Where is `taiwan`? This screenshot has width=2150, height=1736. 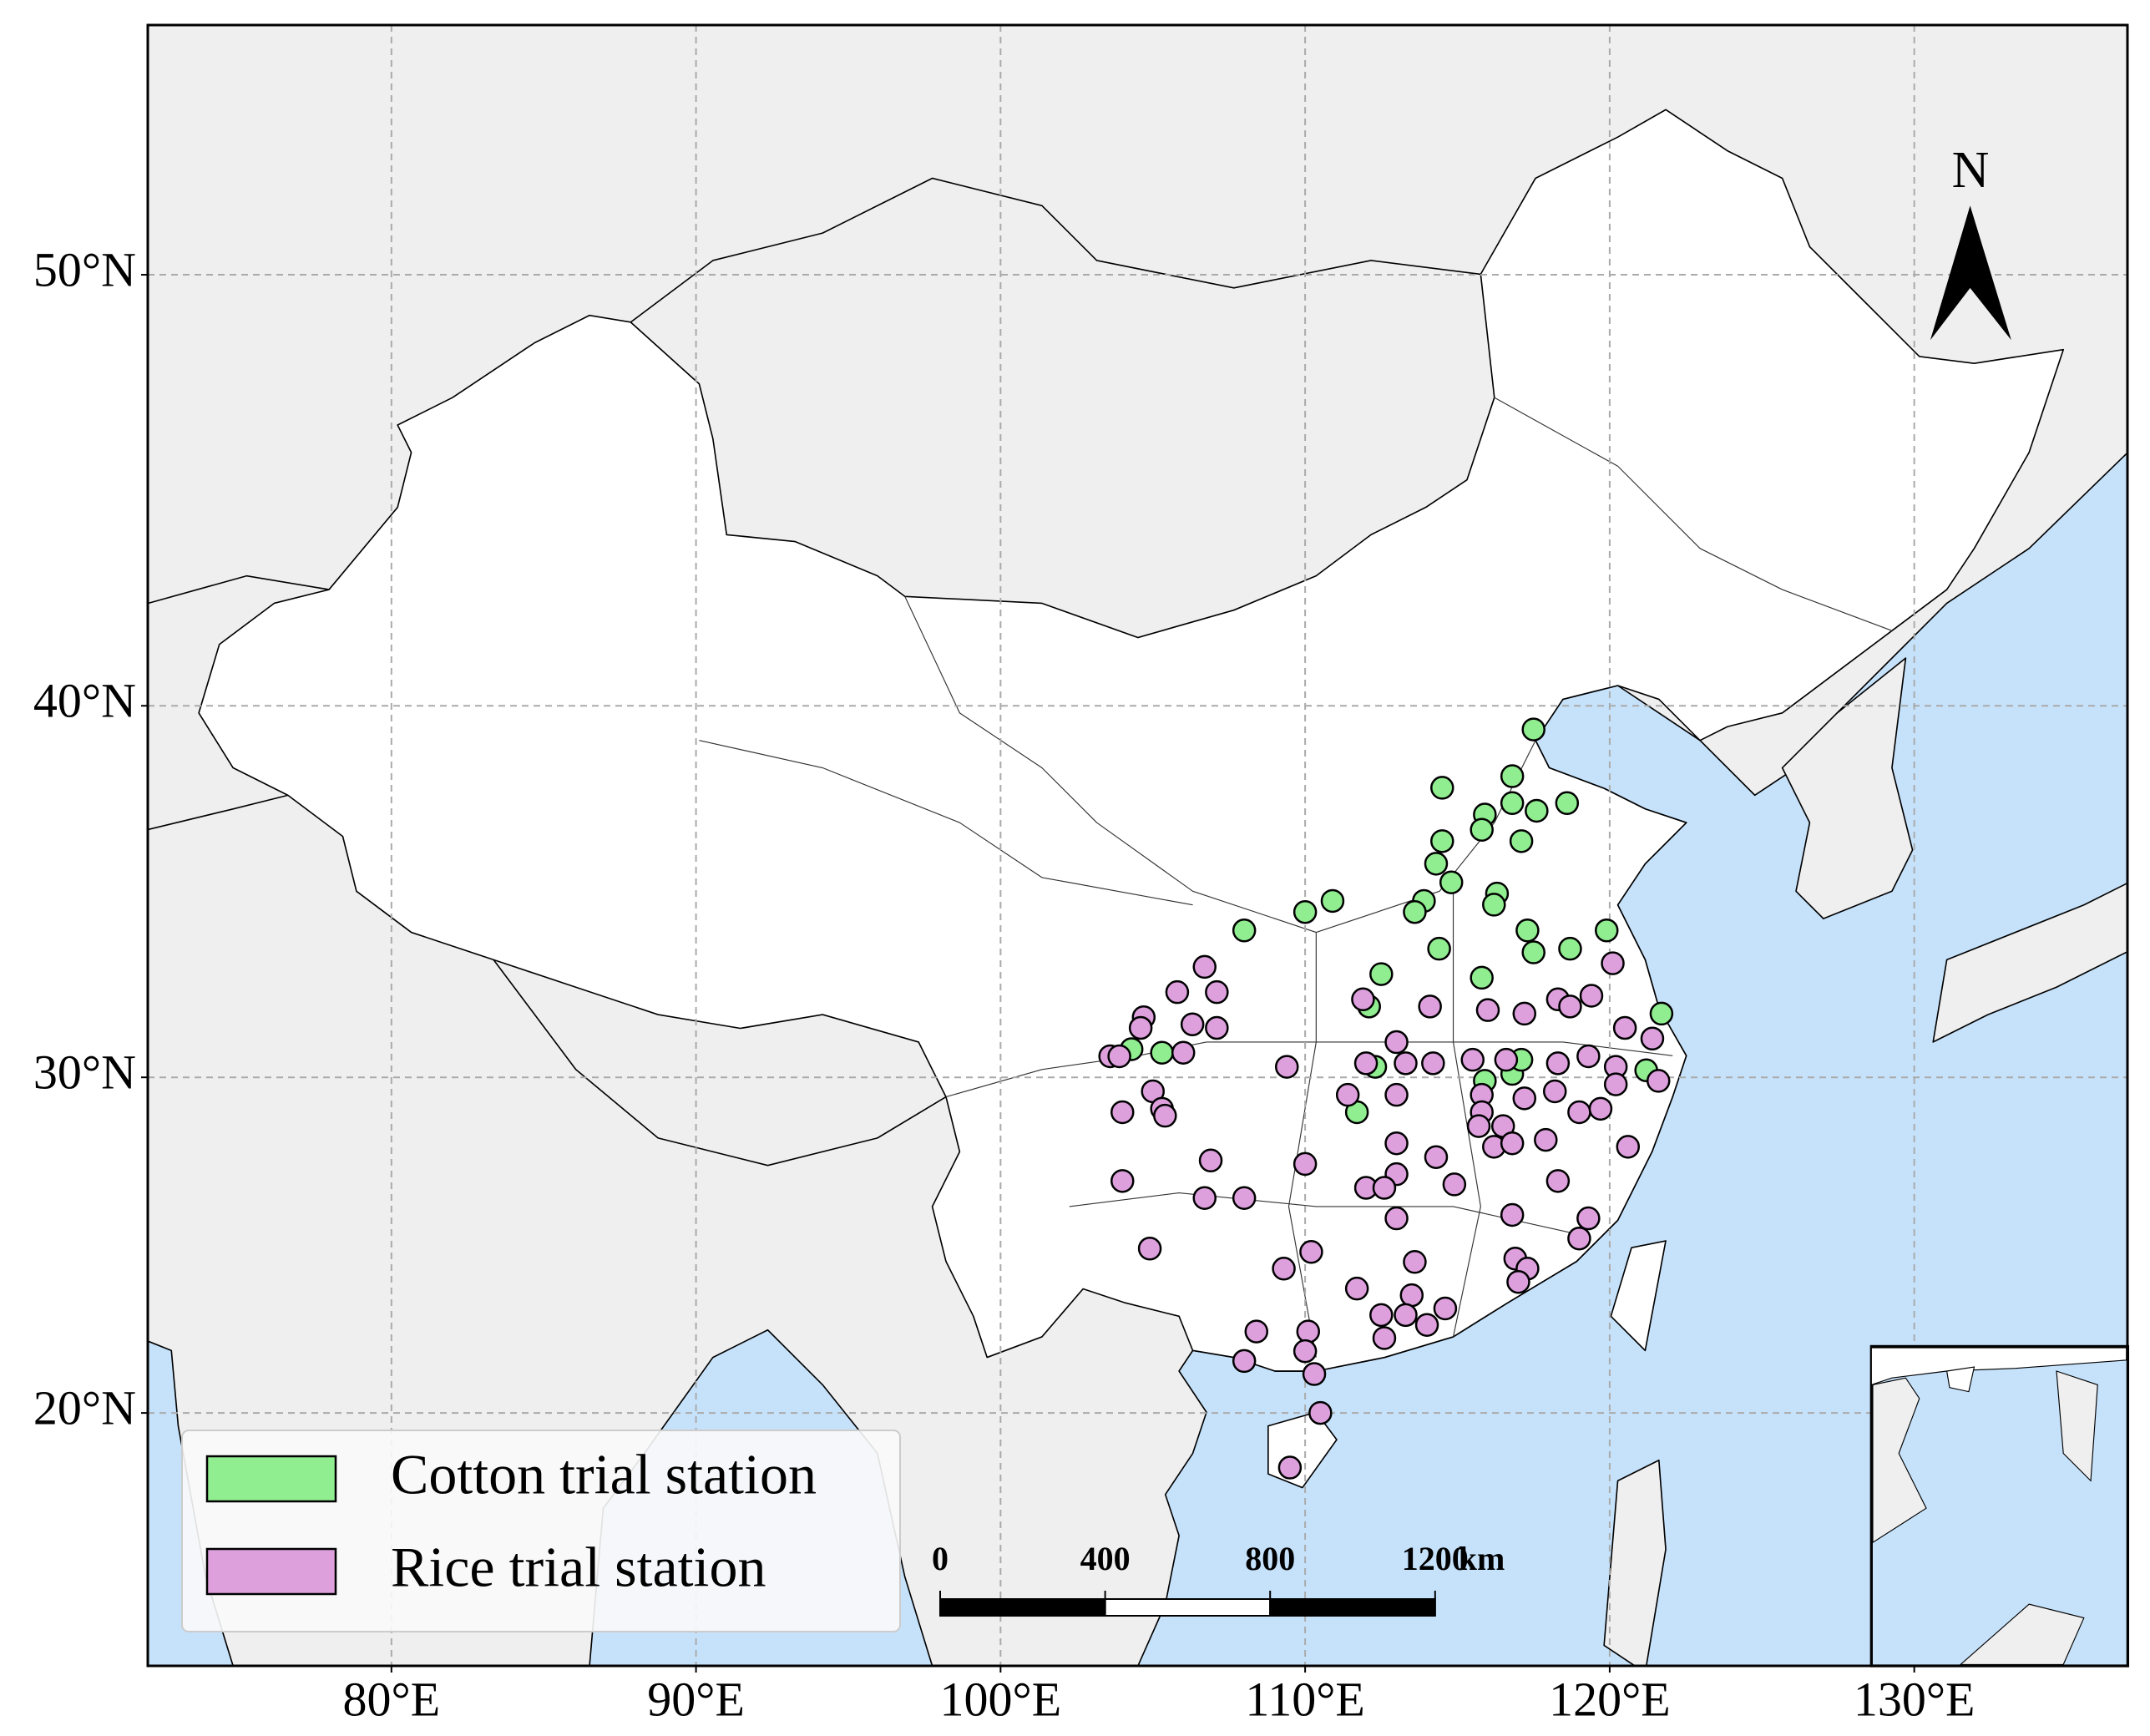 taiwan is located at coordinates (1638, 1296).